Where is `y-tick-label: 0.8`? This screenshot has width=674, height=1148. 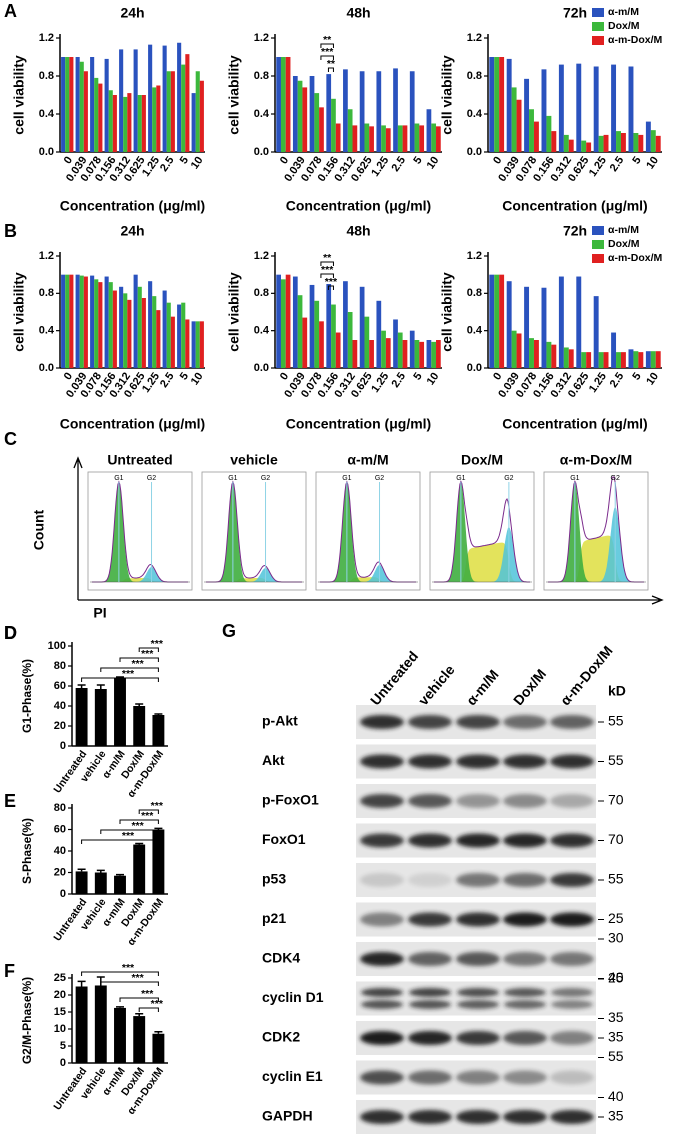
y-tick-label: 0.8 is located at coordinates (474, 76).